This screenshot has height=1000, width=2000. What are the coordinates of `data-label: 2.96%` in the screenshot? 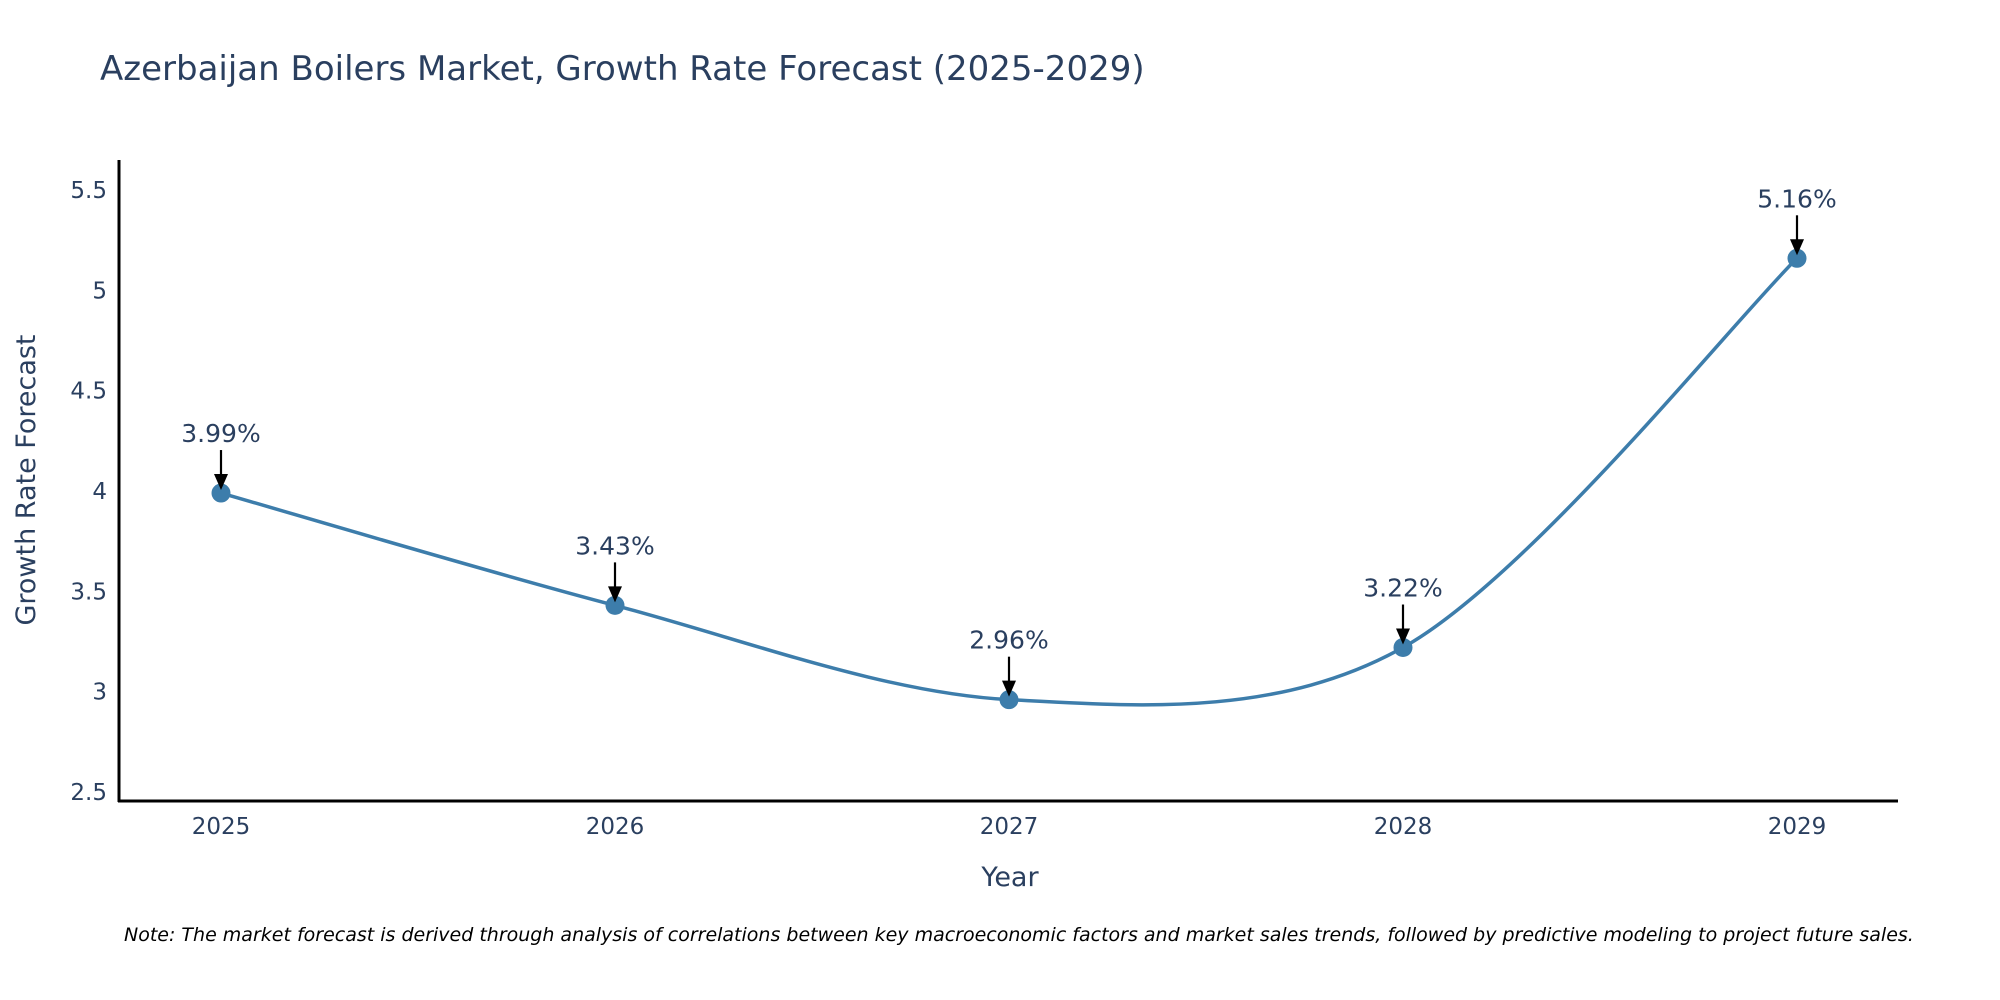 It's located at (1008, 640).